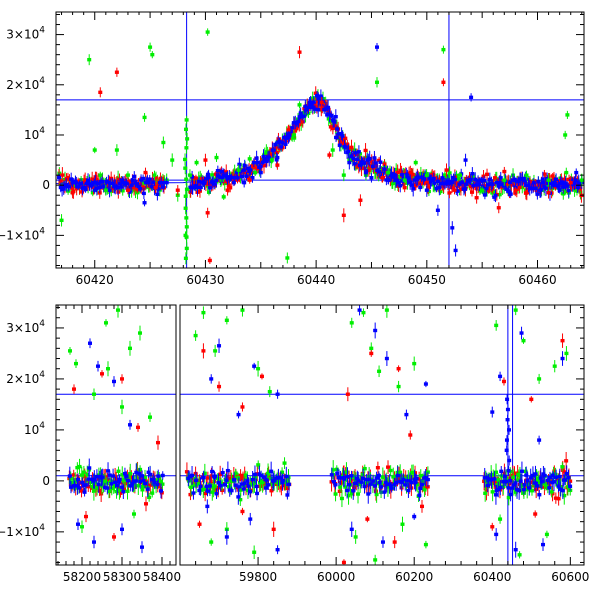 The width and height of the screenshot is (600, 600). I want to click on bottom-x-tick-label: 58300, so click(122, 577).